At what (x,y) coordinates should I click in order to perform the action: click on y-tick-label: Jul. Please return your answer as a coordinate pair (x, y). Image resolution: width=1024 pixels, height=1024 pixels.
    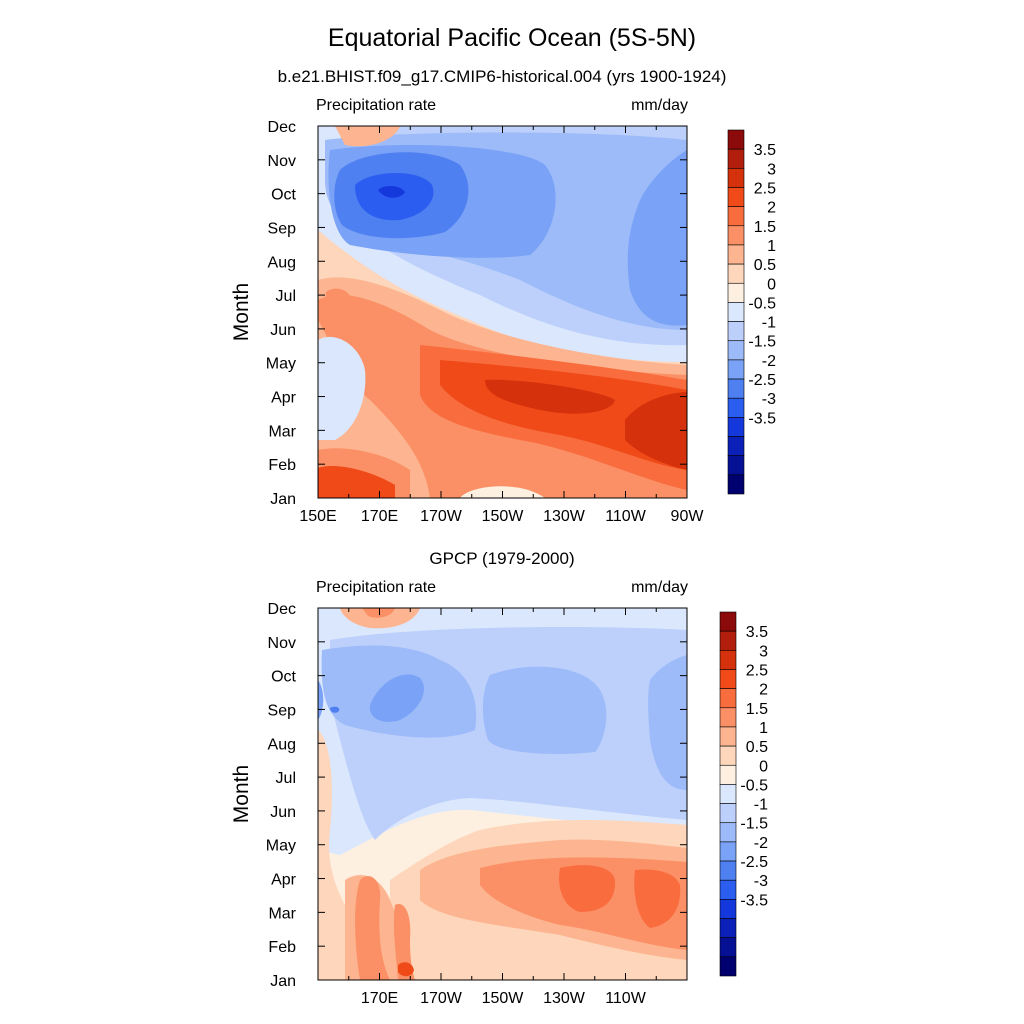
    Looking at the image, I should click on (286, 778).